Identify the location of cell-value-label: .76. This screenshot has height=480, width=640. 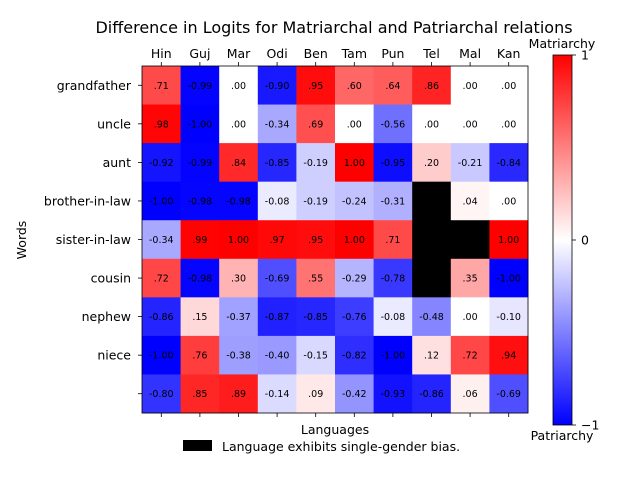
(199, 356).